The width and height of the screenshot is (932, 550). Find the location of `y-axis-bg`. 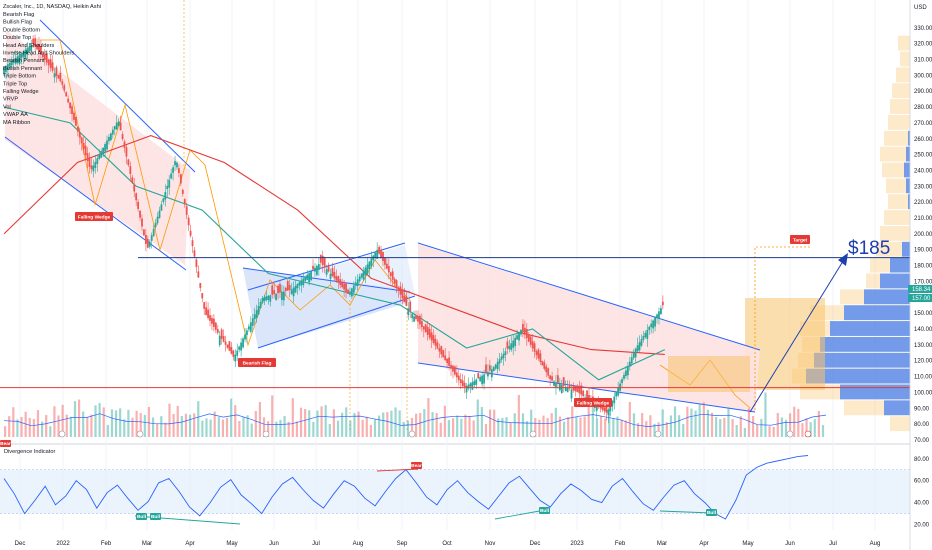

y-axis-bg is located at coordinates (921, 275).